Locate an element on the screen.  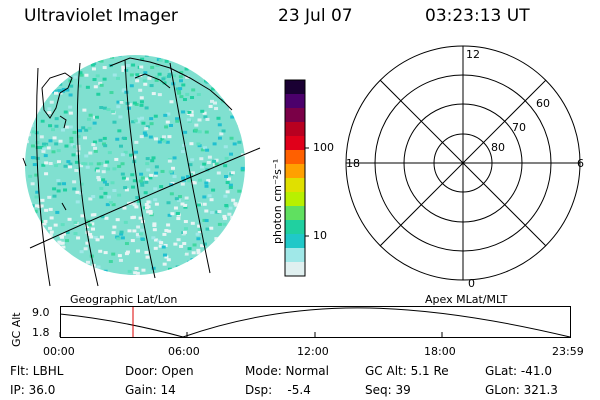
coastline is located at coordinates (152, 81).